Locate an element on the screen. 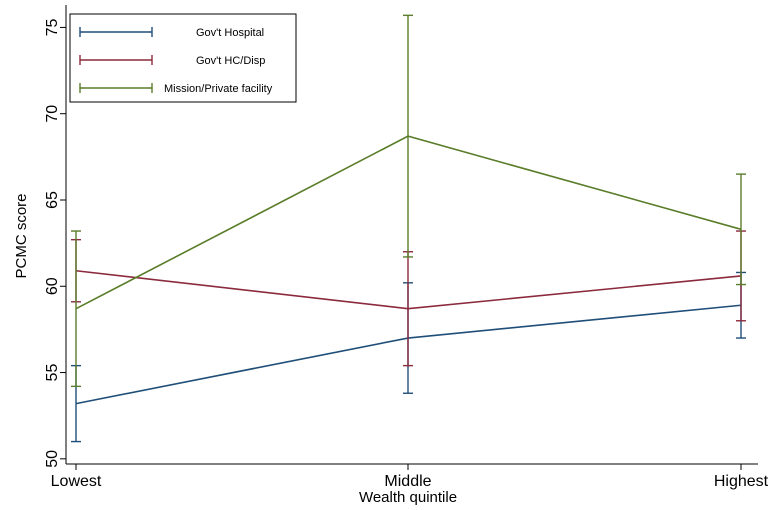  x-tick-label: Lowest is located at coordinates (76, 481).